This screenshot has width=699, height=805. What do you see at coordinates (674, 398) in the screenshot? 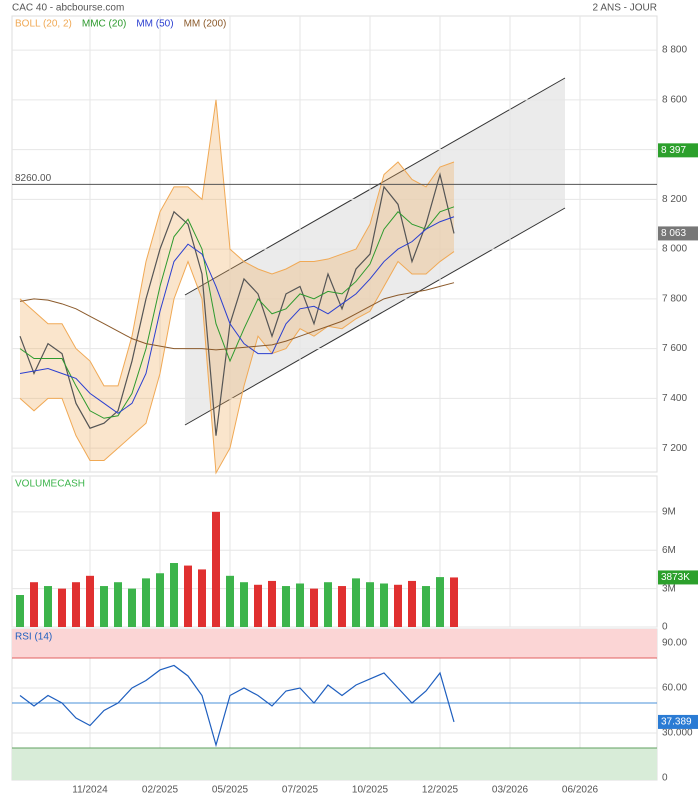
I see `y-tick-label: 7 400` at bounding box center [674, 398].